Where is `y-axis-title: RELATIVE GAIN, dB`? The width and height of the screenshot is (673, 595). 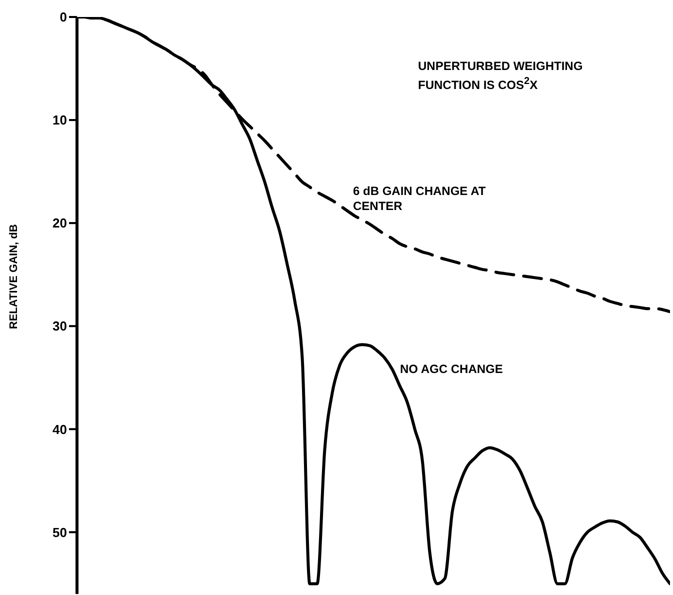 y-axis-title: RELATIVE GAIN, dB is located at coordinates (14, 277).